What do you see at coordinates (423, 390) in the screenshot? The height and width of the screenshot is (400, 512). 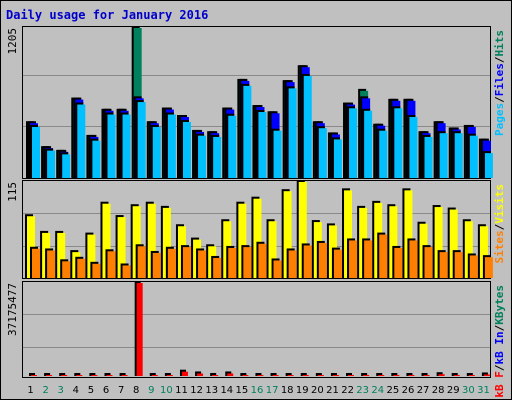 I see `x-tick-label: 27` at bounding box center [423, 390].